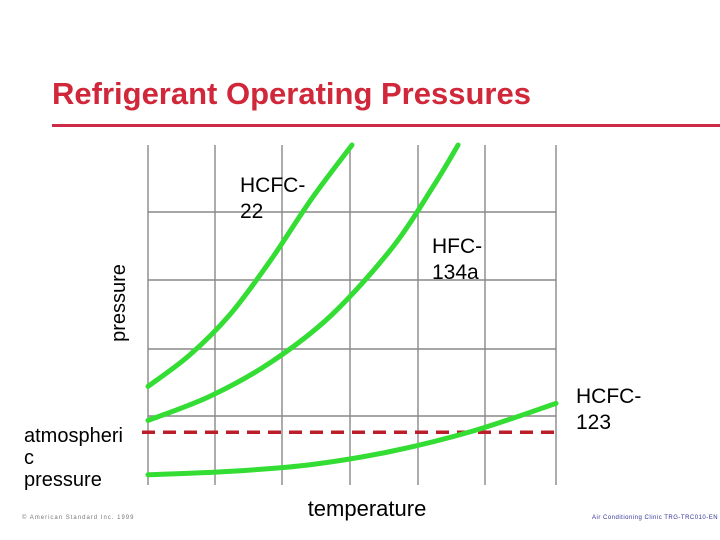 The width and height of the screenshot is (720, 540). I want to click on series-label-hcfc-123-line-1: 123, so click(593, 422).